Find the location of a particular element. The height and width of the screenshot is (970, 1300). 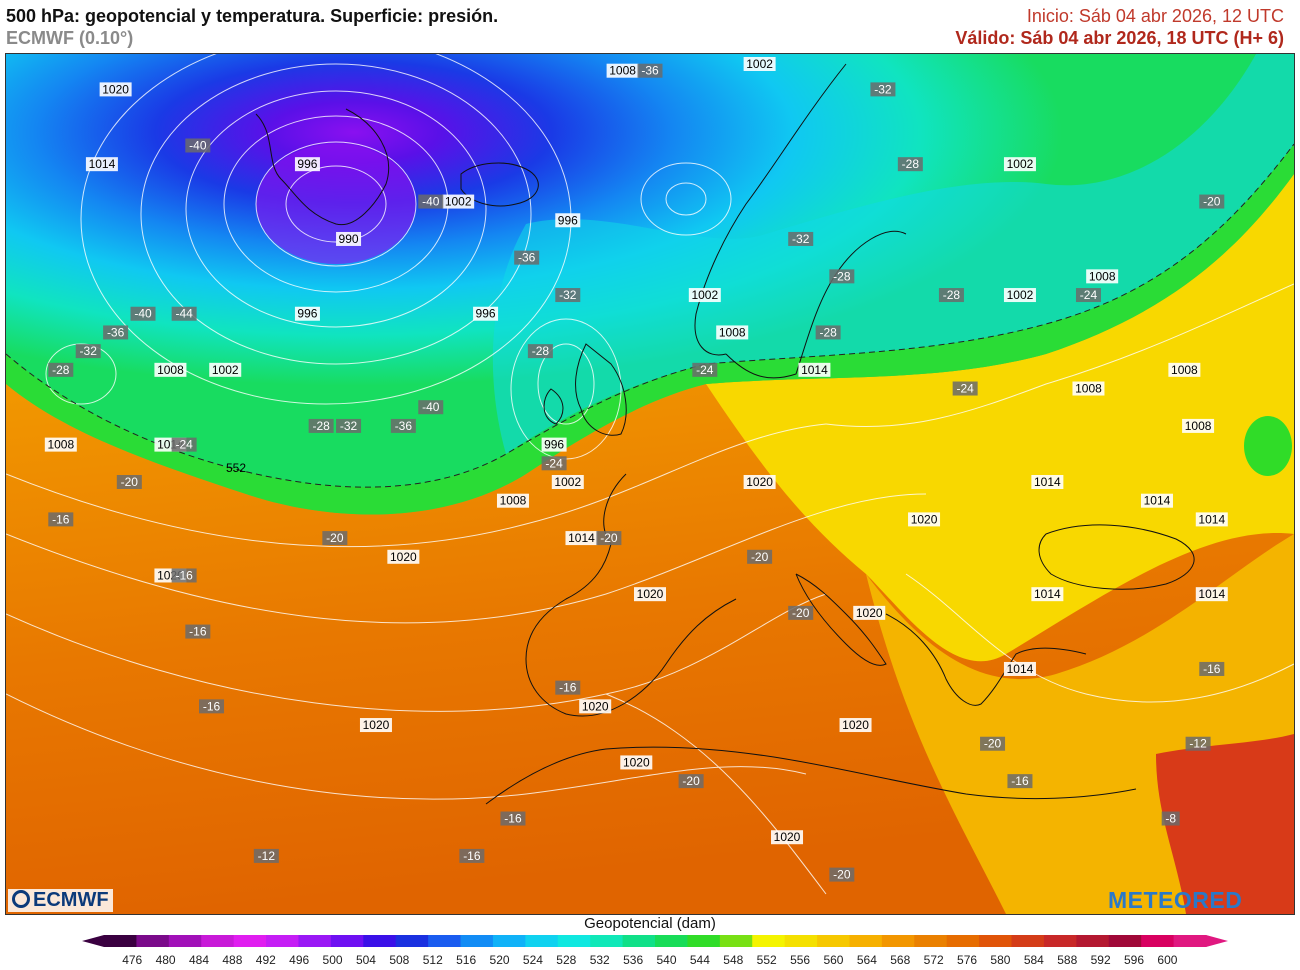

colorbar-tick-label: 588 is located at coordinates (1067, 960).